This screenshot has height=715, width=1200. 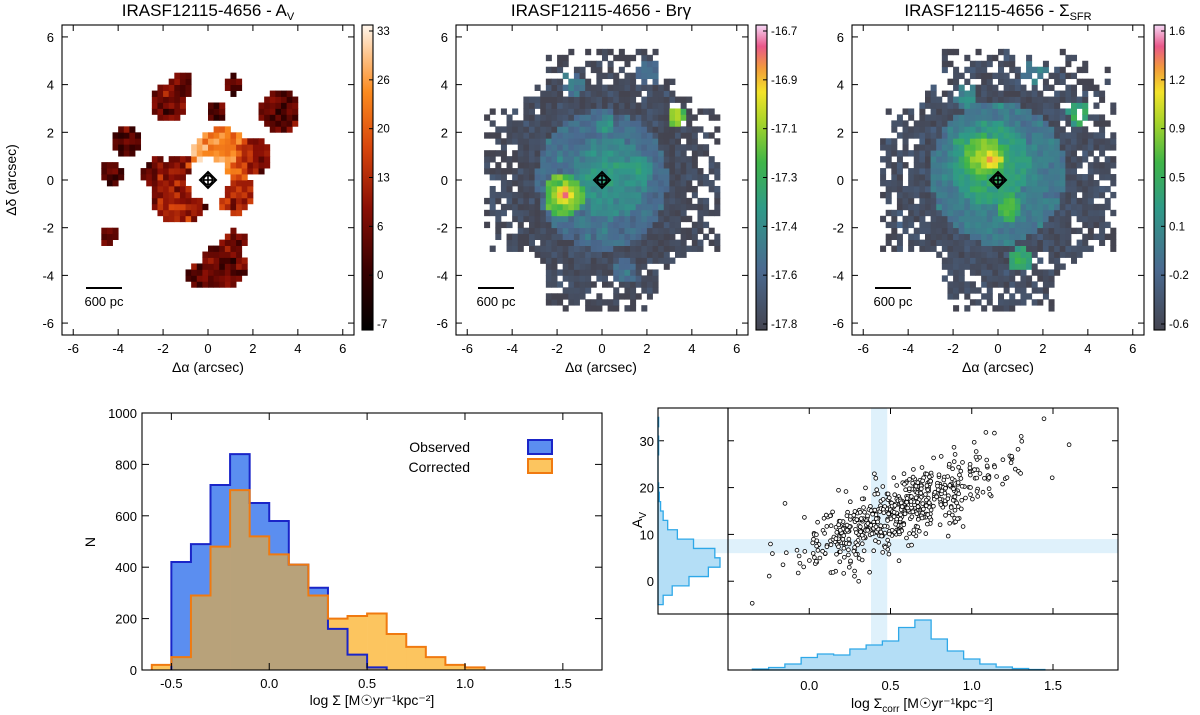 What do you see at coordinates (382, 325) in the screenshot?
I see `colorbar-tick-label: -7` at bounding box center [382, 325].